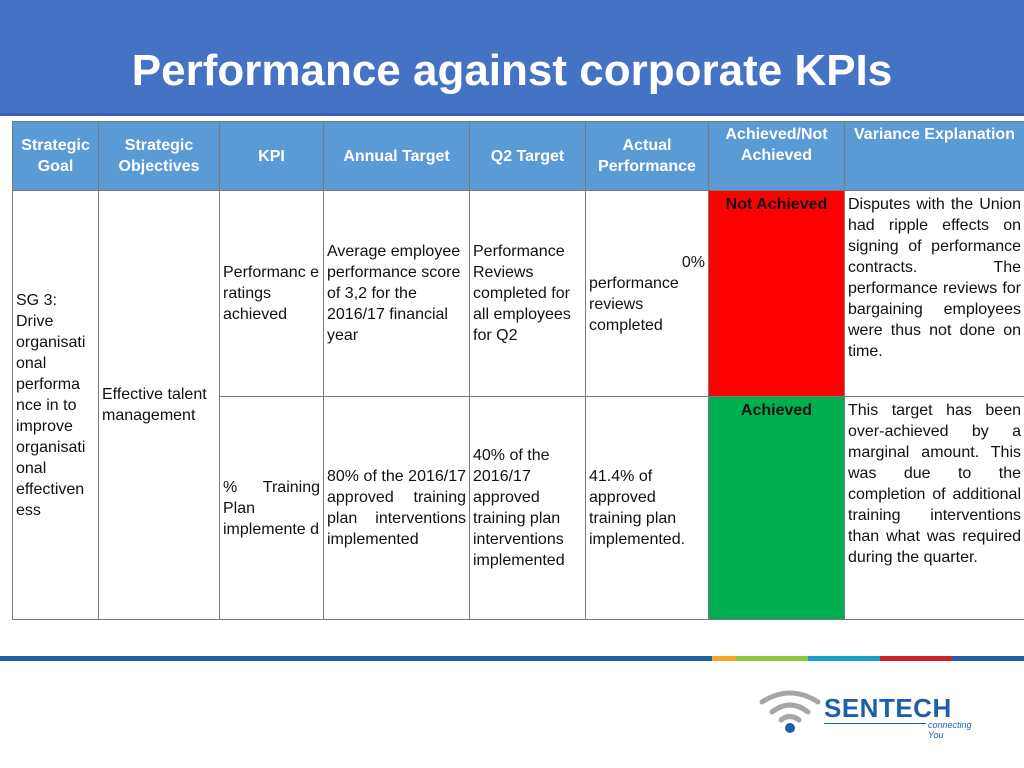  Describe the element at coordinates (790, 711) in the screenshot. I see `wifi-icon` at that location.